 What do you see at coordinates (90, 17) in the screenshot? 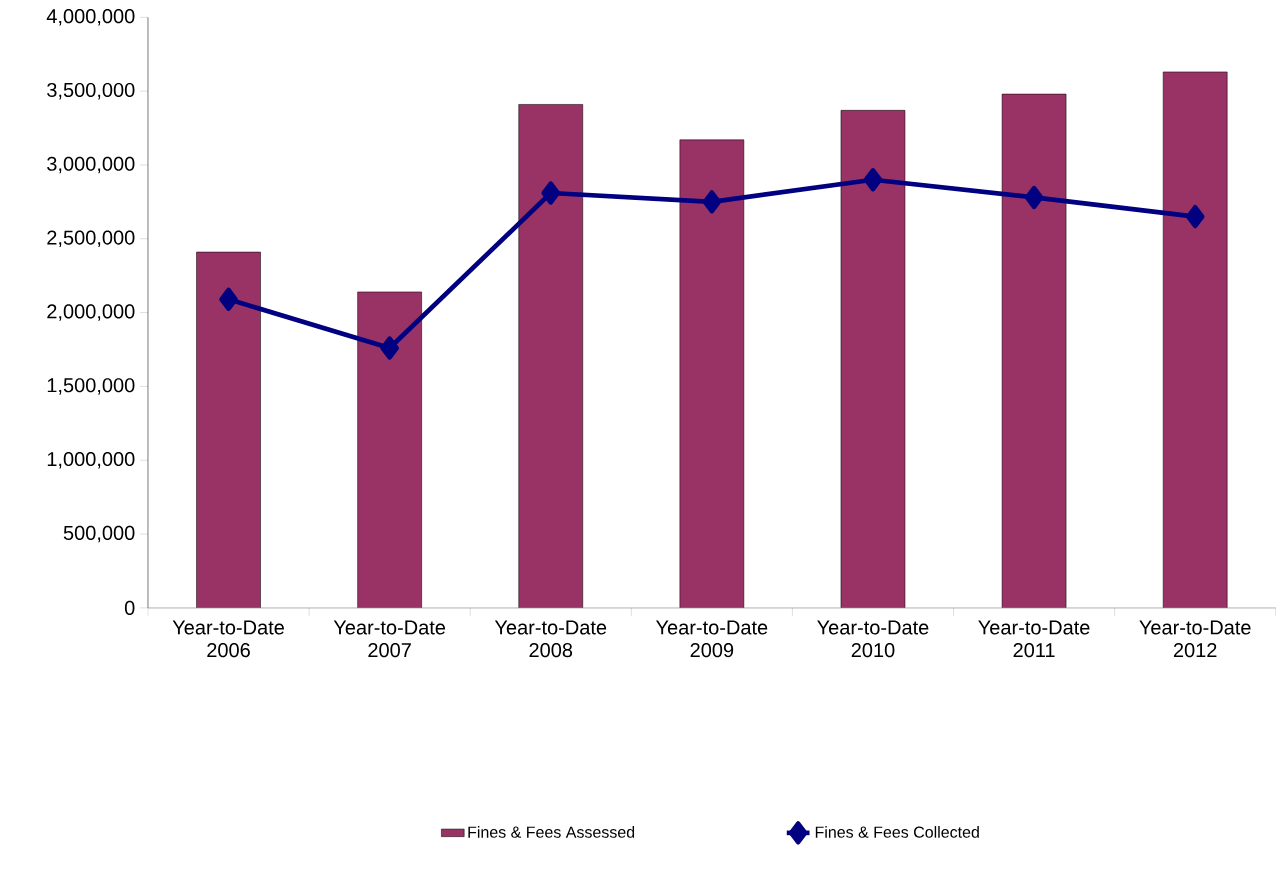
I see `y-tick-label: 4,000,000` at bounding box center [90, 17].